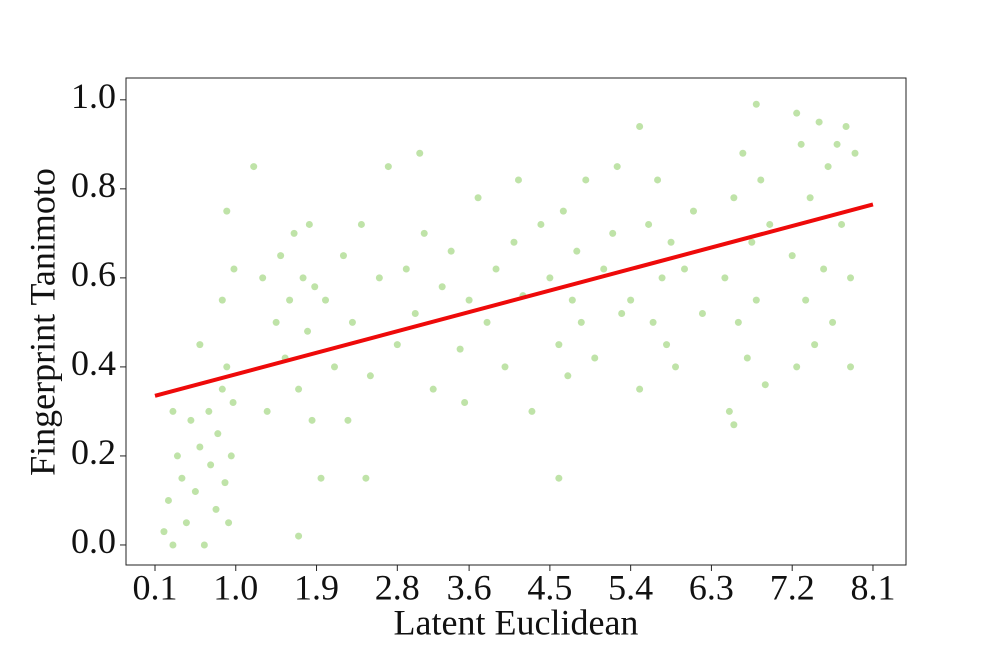  I want to click on y-tick-label: 1.0, so click(93, 96).